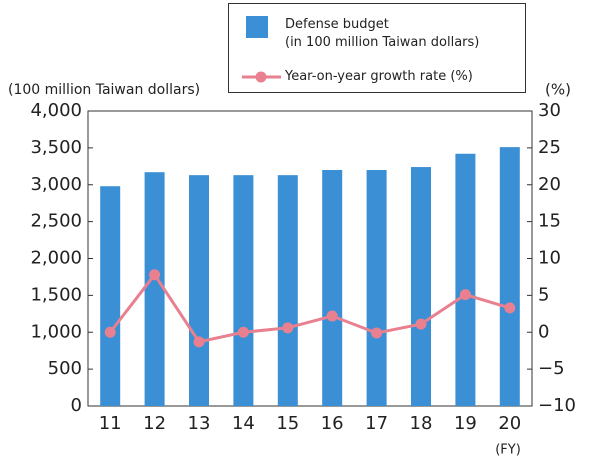 The height and width of the screenshot is (463, 590). What do you see at coordinates (56, 221) in the screenshot?
I see `y-tick-label: 2,500` at bounding box center [56, 221].